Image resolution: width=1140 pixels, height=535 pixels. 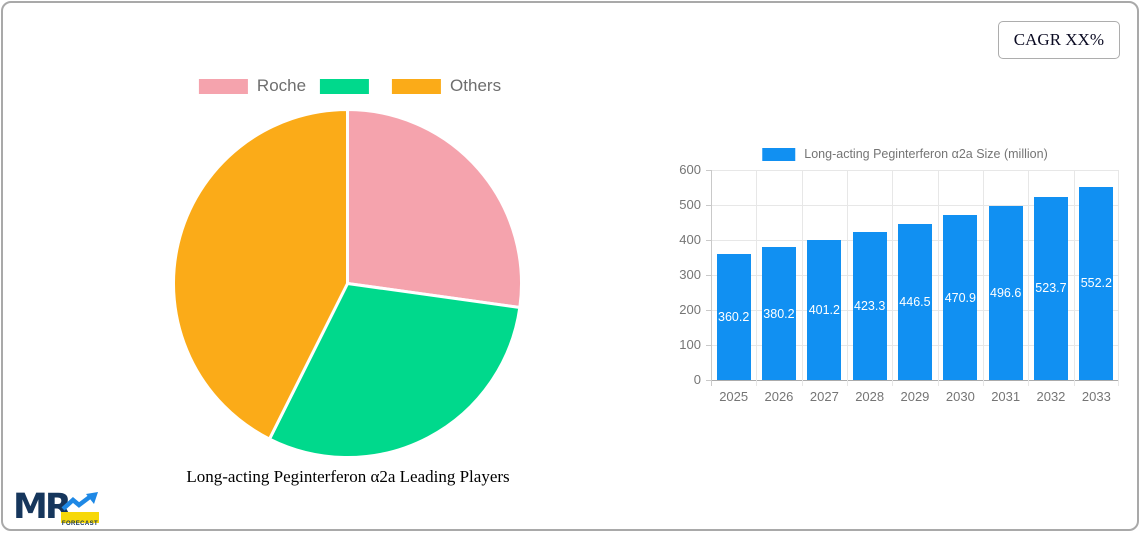 I want to click on y-tick-label: 200, so click(x=690, y=309).